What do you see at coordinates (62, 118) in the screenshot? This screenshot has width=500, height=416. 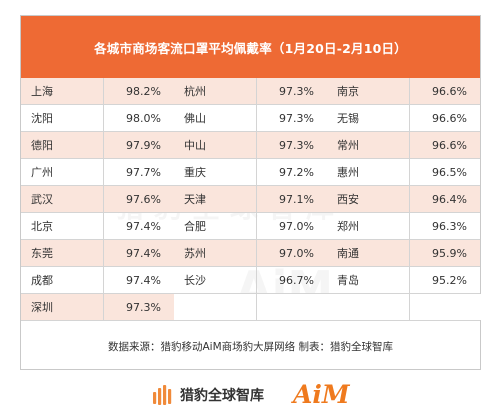 I see `city-name: 沈阳` at bounding box center [62, 118].